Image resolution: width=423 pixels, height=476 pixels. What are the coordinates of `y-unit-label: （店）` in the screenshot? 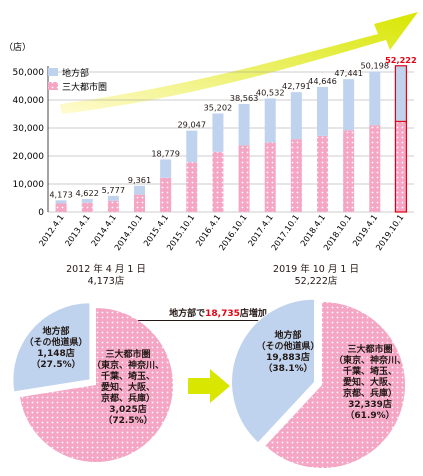 It's located at (17, 47).